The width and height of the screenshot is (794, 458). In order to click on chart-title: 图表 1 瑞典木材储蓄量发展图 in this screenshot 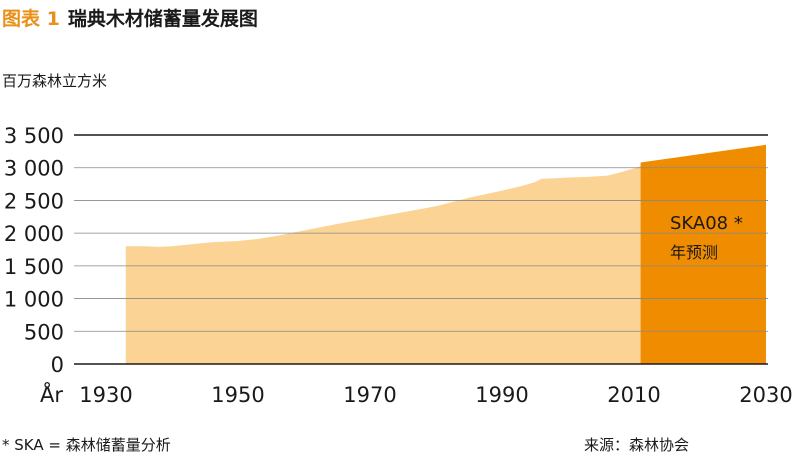, I will do `click(130, 17)`.